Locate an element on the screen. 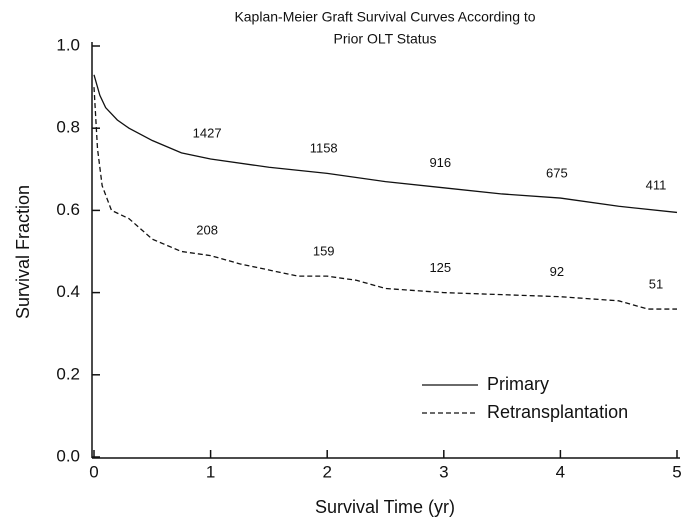 The image size is (696, 530). at-risk-label: 208 is located at coordinates (207, 230).